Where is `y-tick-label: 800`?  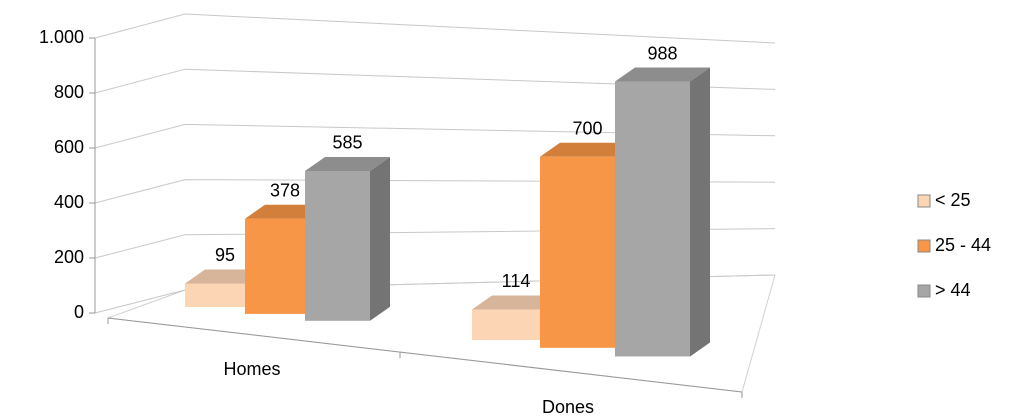
y-tick-label: 800 is located at coordinates (69, 92).